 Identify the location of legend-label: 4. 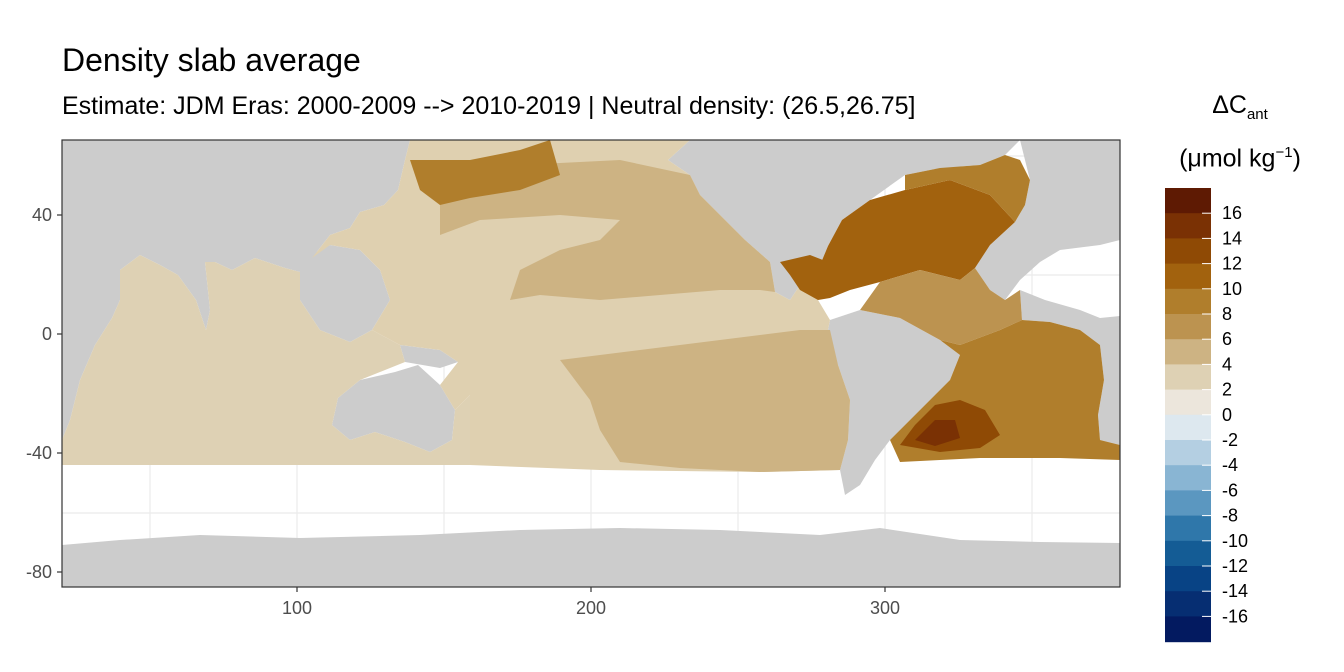
(1227, 364).